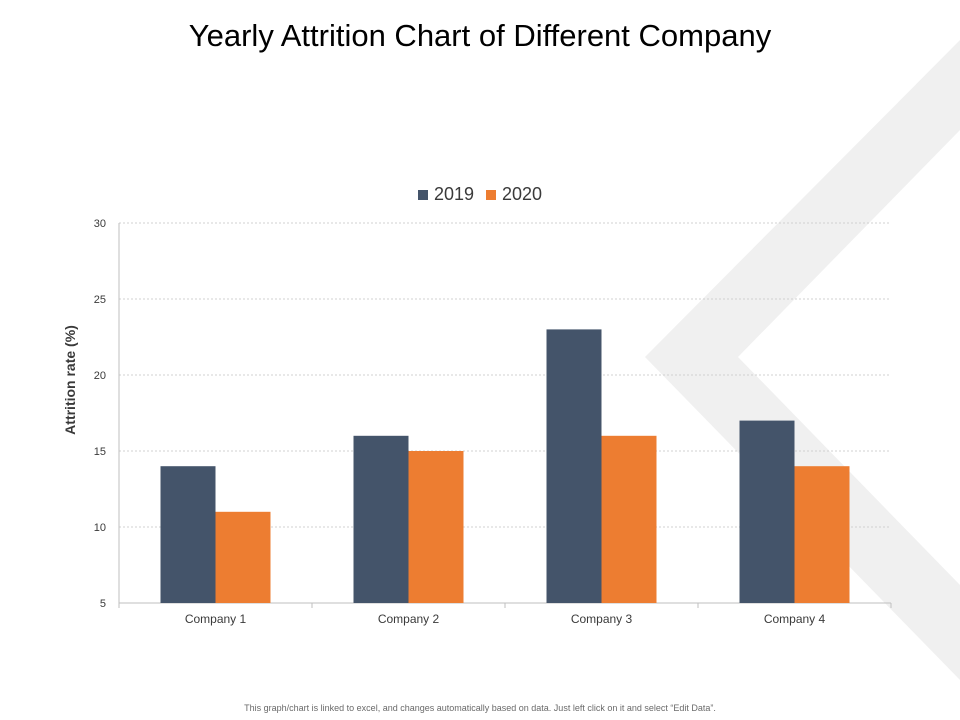  What do you see at coordinates (453, 194) in the screenshot?
I see `legend-label-2019: 2019` at bounding box center [453, 194].